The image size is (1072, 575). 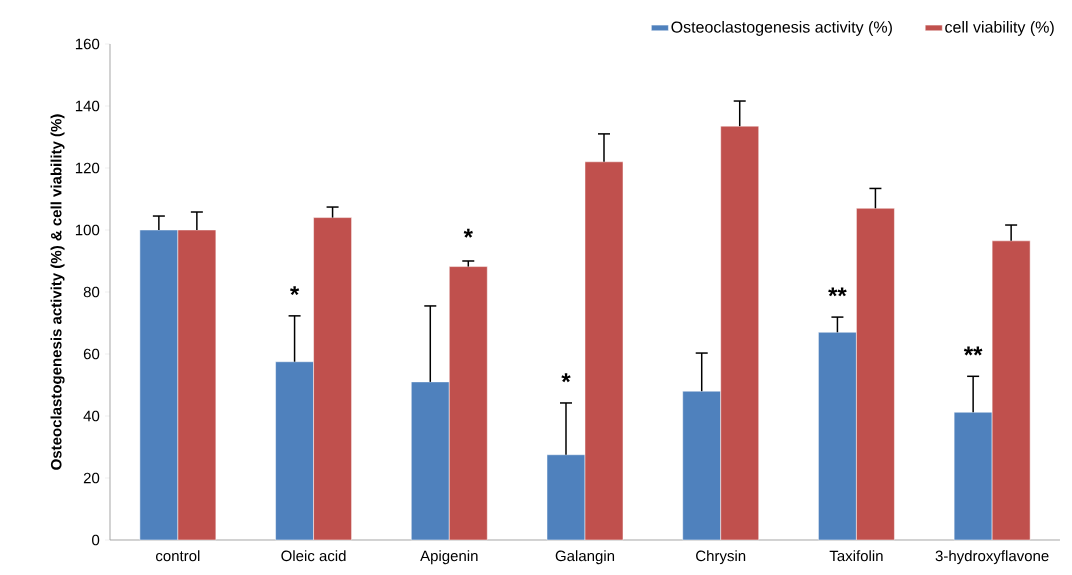 I want to click on y-tick-label: 20, so click(x=91, y=478).